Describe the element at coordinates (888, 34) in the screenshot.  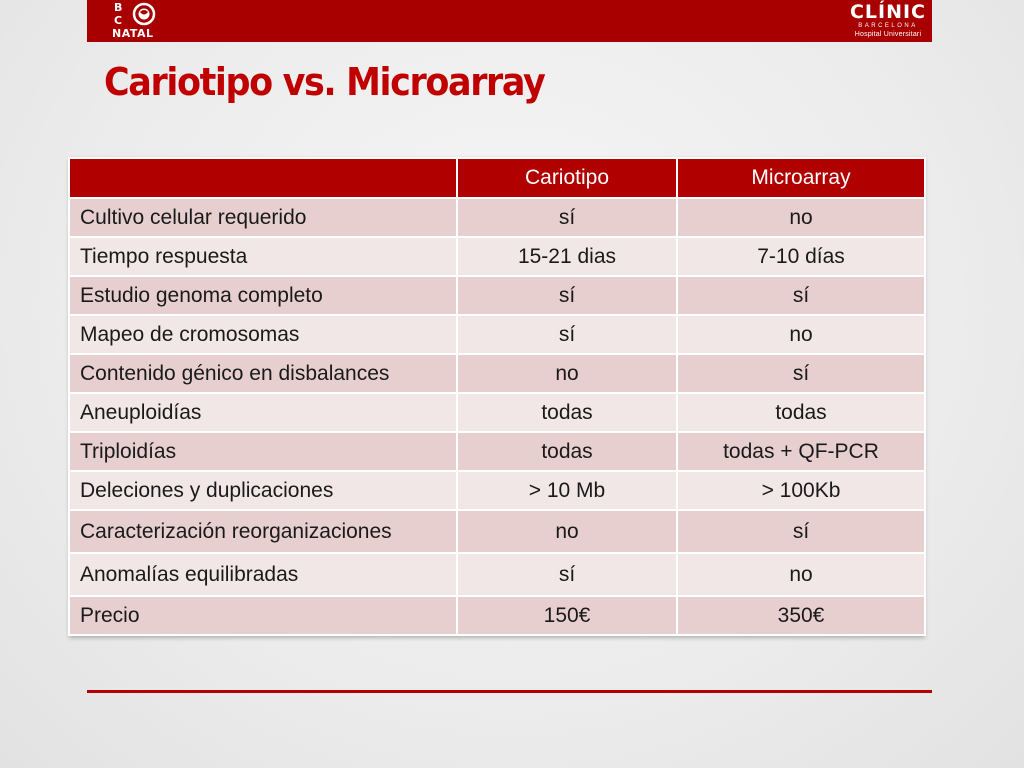
I see `logo-subtitle: Hospital Universitari` at that location.